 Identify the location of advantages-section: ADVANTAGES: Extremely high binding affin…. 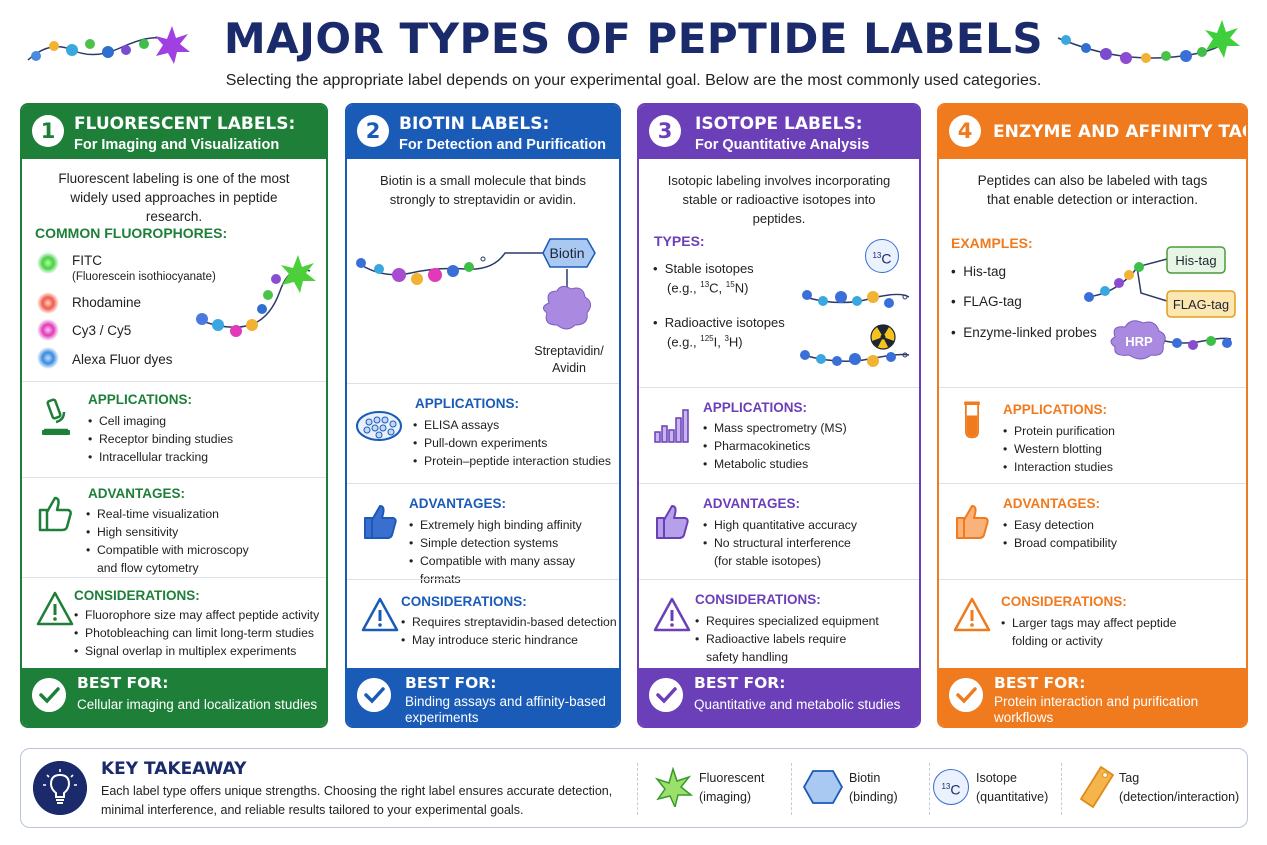
(483, 534).